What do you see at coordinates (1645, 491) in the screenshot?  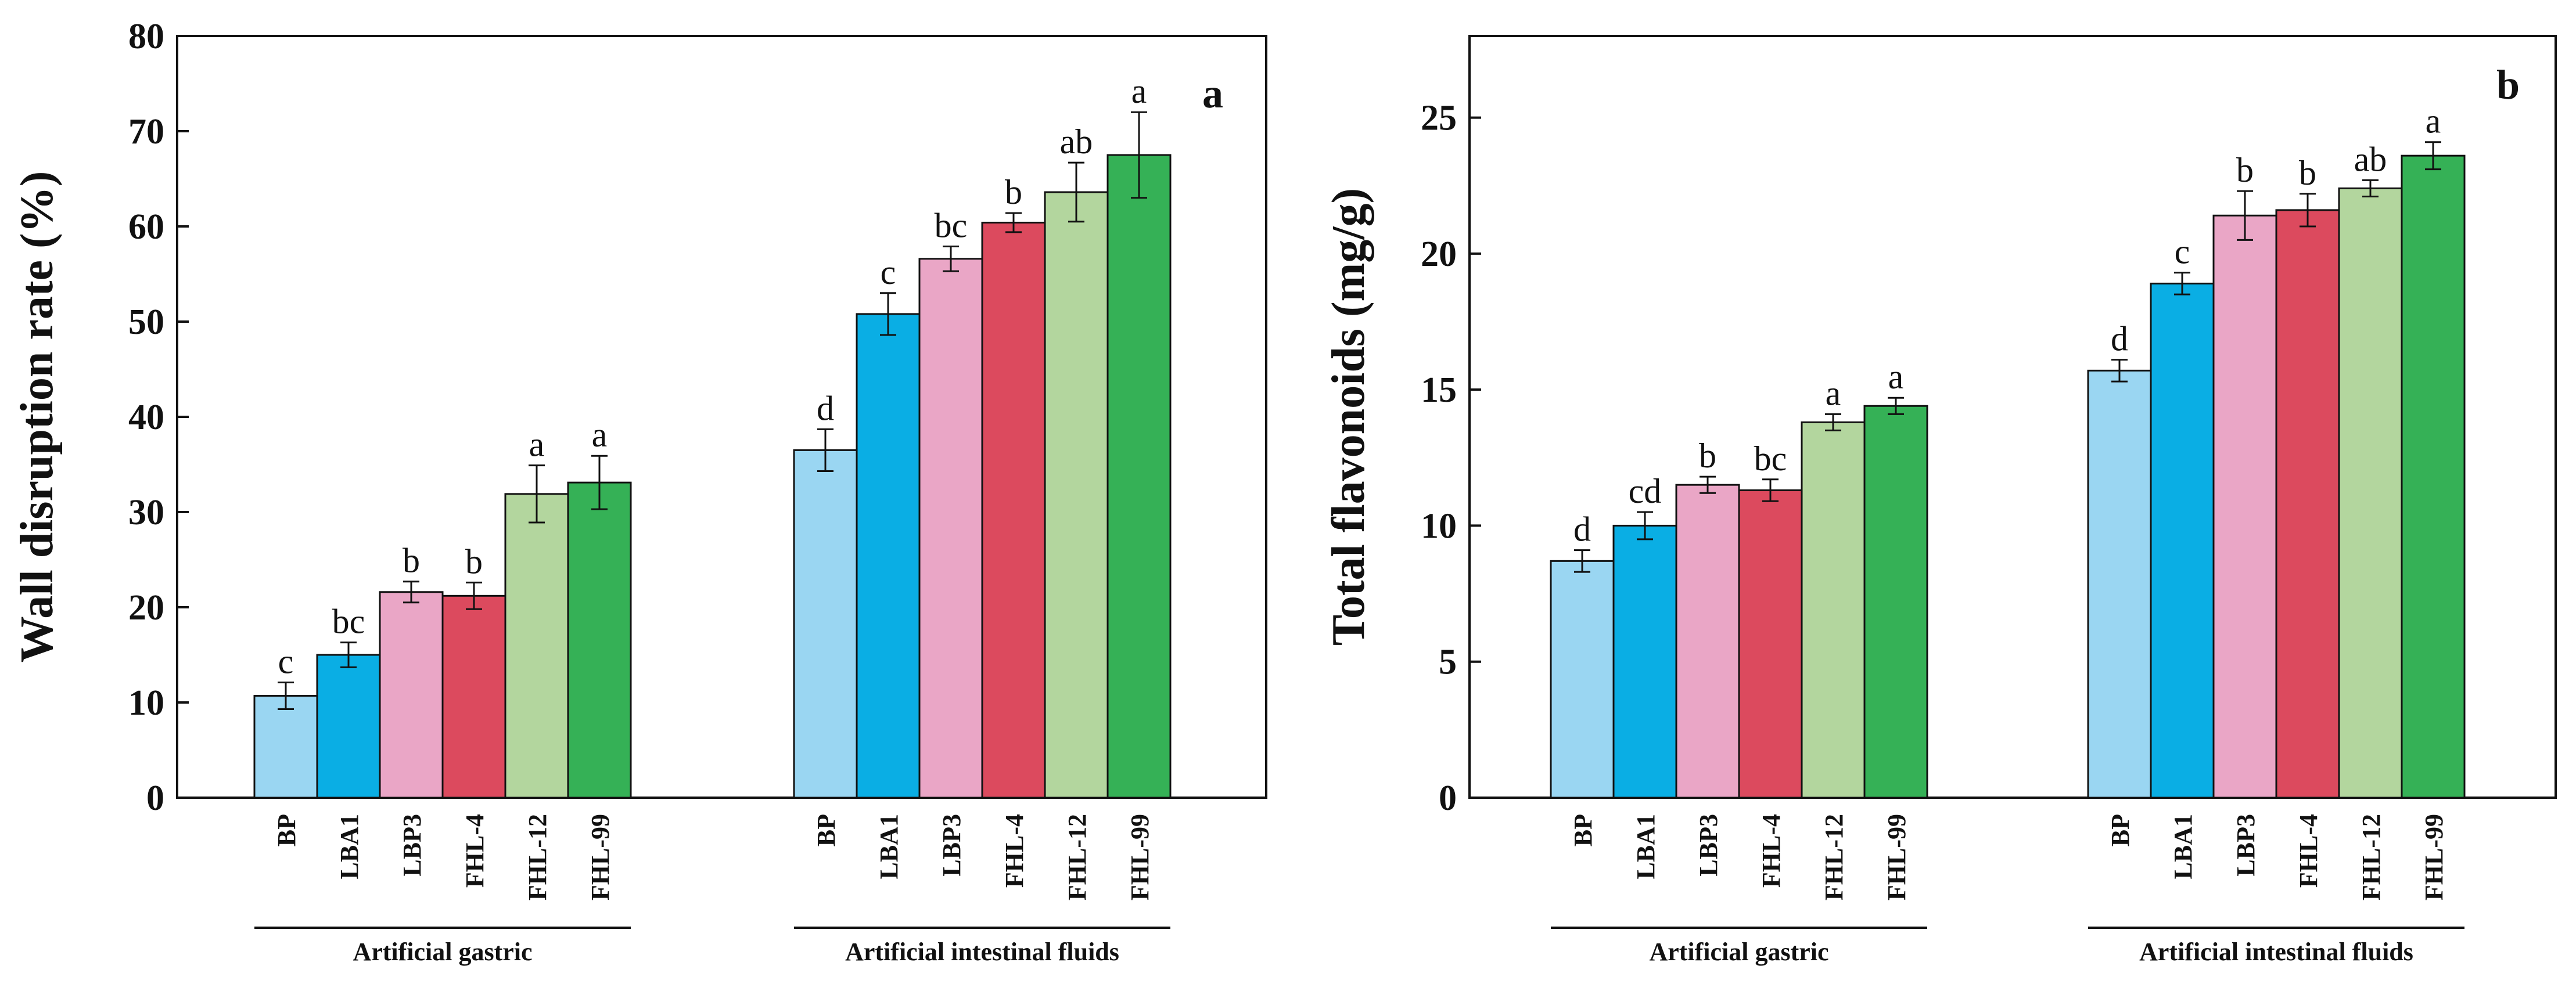 I see `significance-label: cd` at bounding box center [1645, 491].